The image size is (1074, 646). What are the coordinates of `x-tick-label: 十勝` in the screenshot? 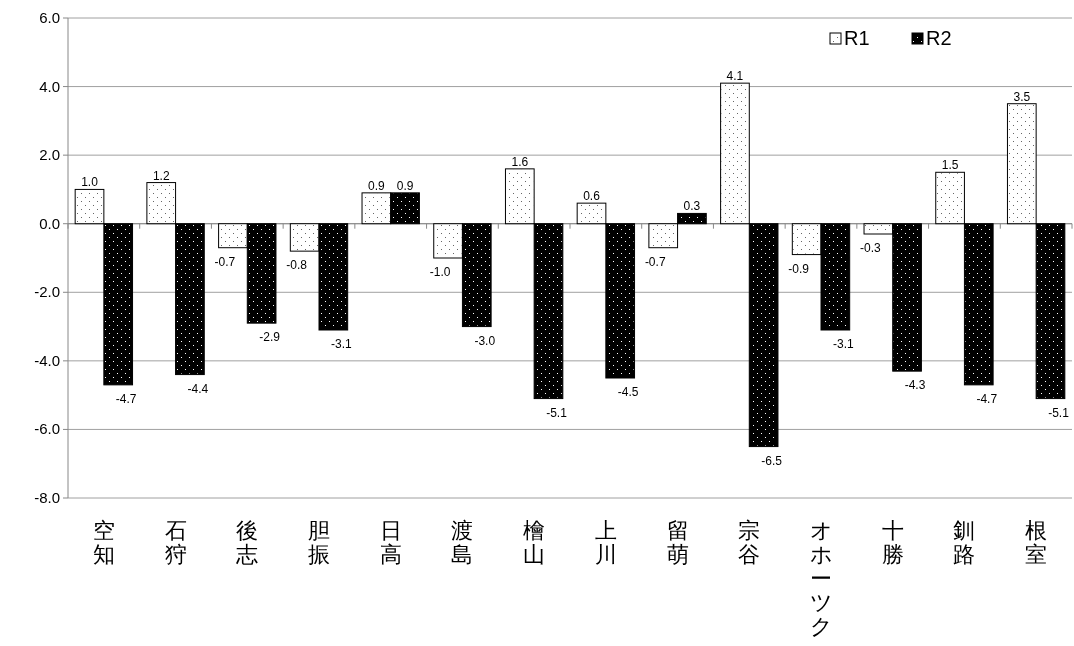 It's located at (892, 542).